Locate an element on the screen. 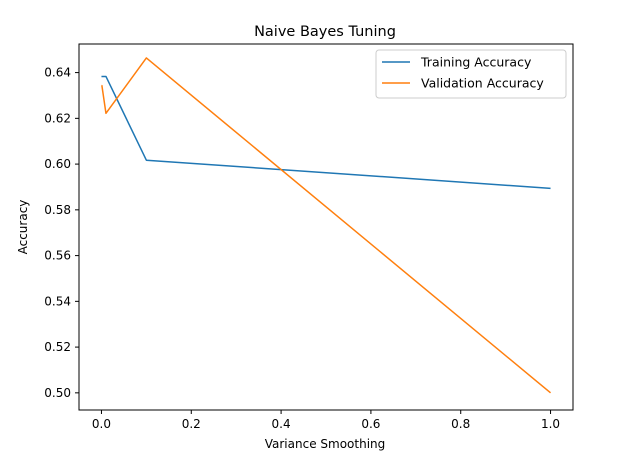 The image size is (631, 461). x-tick-label: 0.2 is located at coordinates (191, 424).